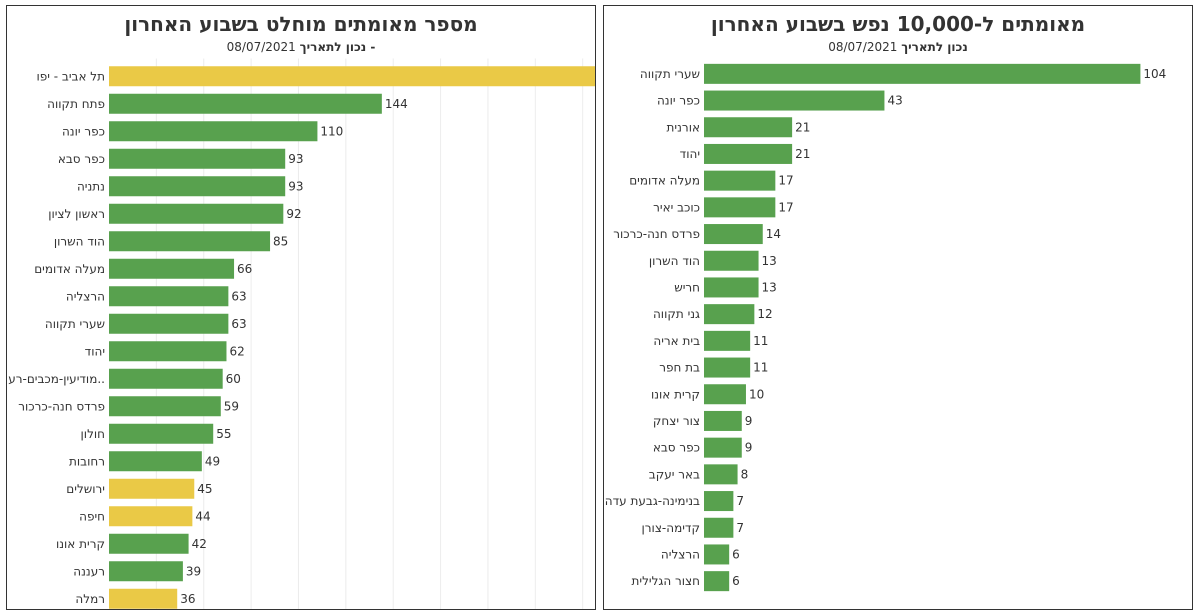 The width and height of the screenshot is (1200, 615). Describe the element at coordinates (740, 501) in the screenshot. I see `value-label: 7` at that location.